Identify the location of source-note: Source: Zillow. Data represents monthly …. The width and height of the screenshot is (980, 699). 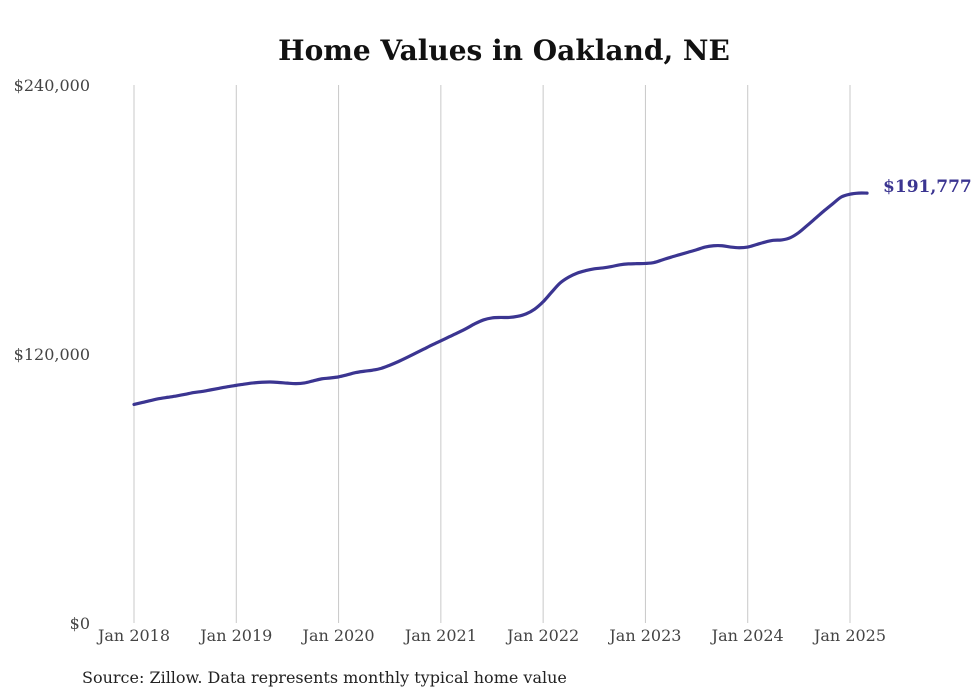
(324, 677).